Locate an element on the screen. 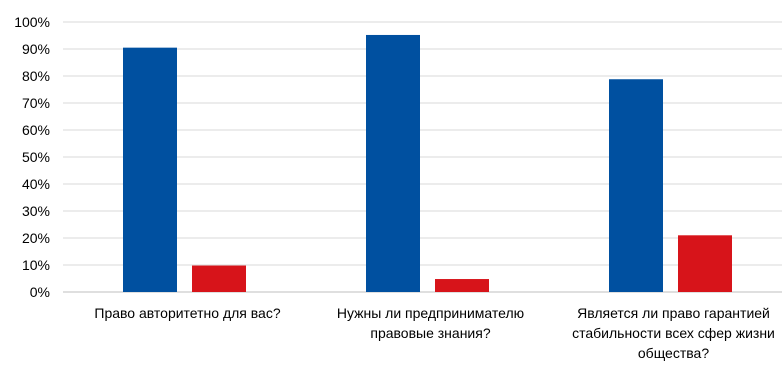 This screenshot has width=782, height=369. y-tick-label: 100% is located at coordinates (32, 22).